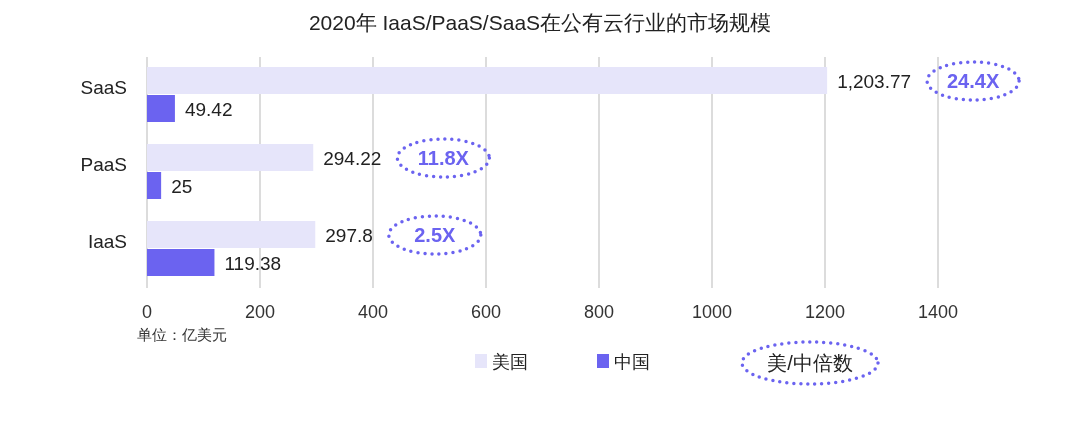 Image resolution: width=1080 pixels, height=425 pixels. I want to click on x-tick-label: 1400, so click(938, 312).